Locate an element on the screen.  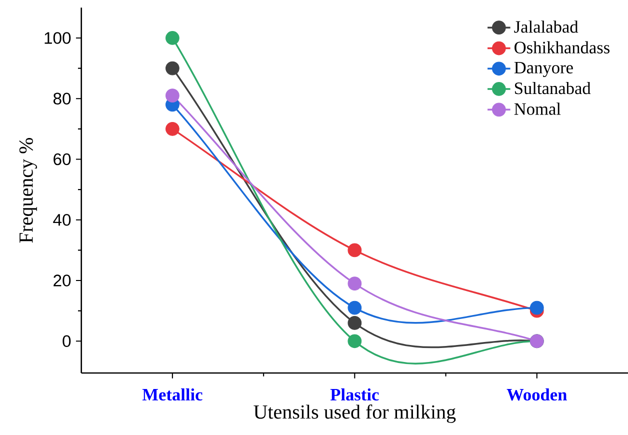
x-tick-label: Metallic is located at coordinates (172, 394).